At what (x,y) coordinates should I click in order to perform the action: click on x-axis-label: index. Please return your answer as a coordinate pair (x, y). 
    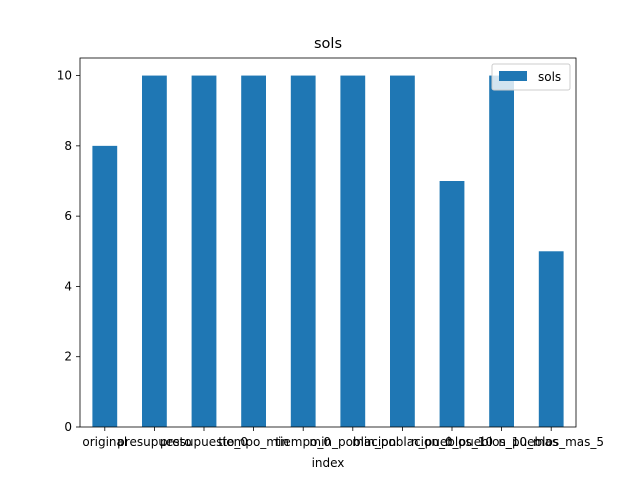
    Looking at the image, I should click on (328, 463).